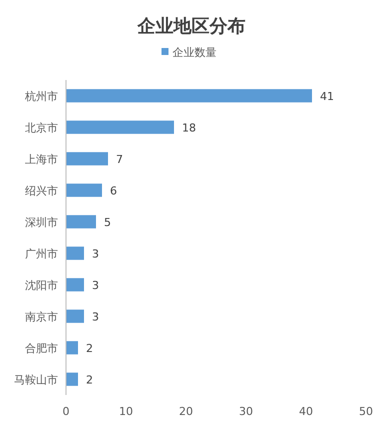 Image resolution: width=383 pixels, height=430 pixels. I want to click on y-tick-label: 杭州市, so click(41, 96).